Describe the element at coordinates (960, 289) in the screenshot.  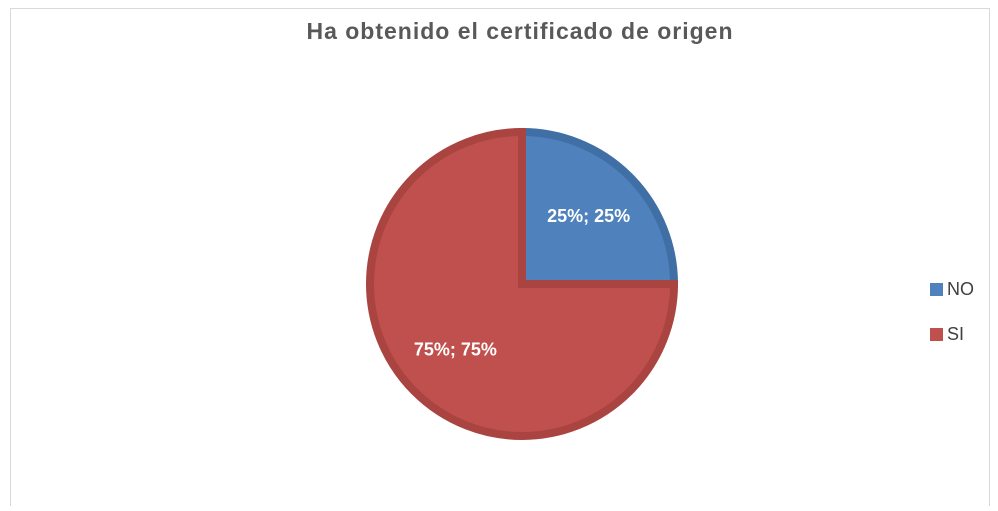
I see `legend-label: NO` at that location.